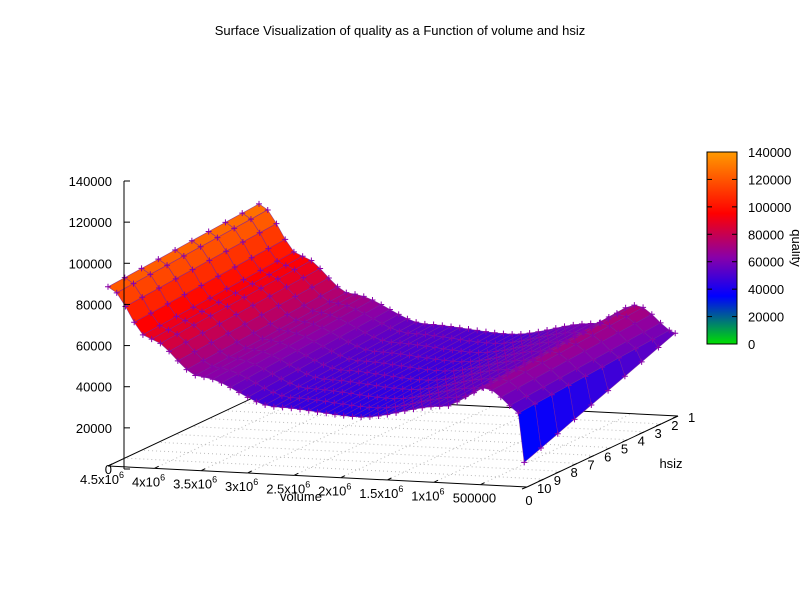 The height and width of the screenshot is (600, 800). Describe the element at coordinates (90, 181) in the screenshot. I see `z-tick-label: 140000` at that location.